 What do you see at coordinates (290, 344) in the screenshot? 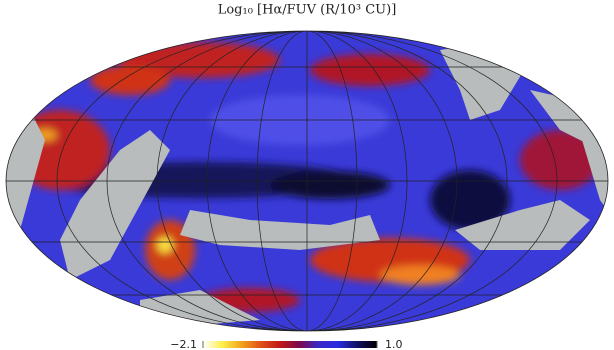
I see `colorbar-gradient` at bounding box center [290, 344].